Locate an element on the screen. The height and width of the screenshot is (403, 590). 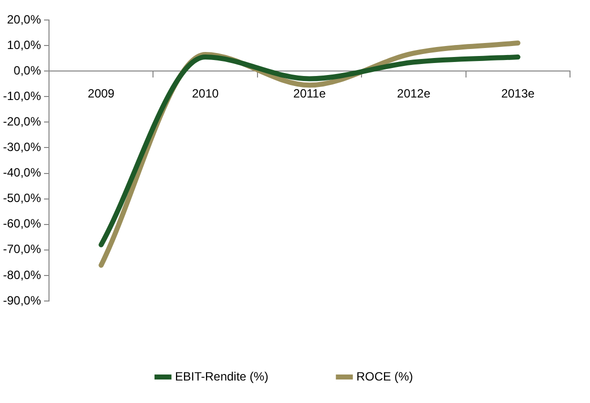
y-tick-label: -80,0% is located at coordinates (22, 275).